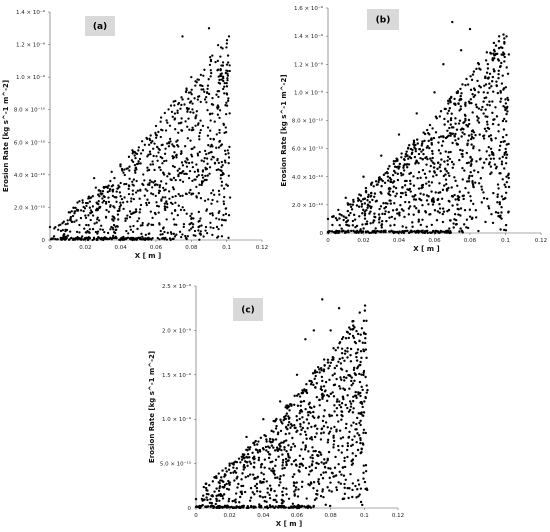  What do you see at coordinates (30, 142) in the screenshot?
I see `y-tick-label: 6.0 × 10⁻¹⁰` at bounding box center [30, 142].